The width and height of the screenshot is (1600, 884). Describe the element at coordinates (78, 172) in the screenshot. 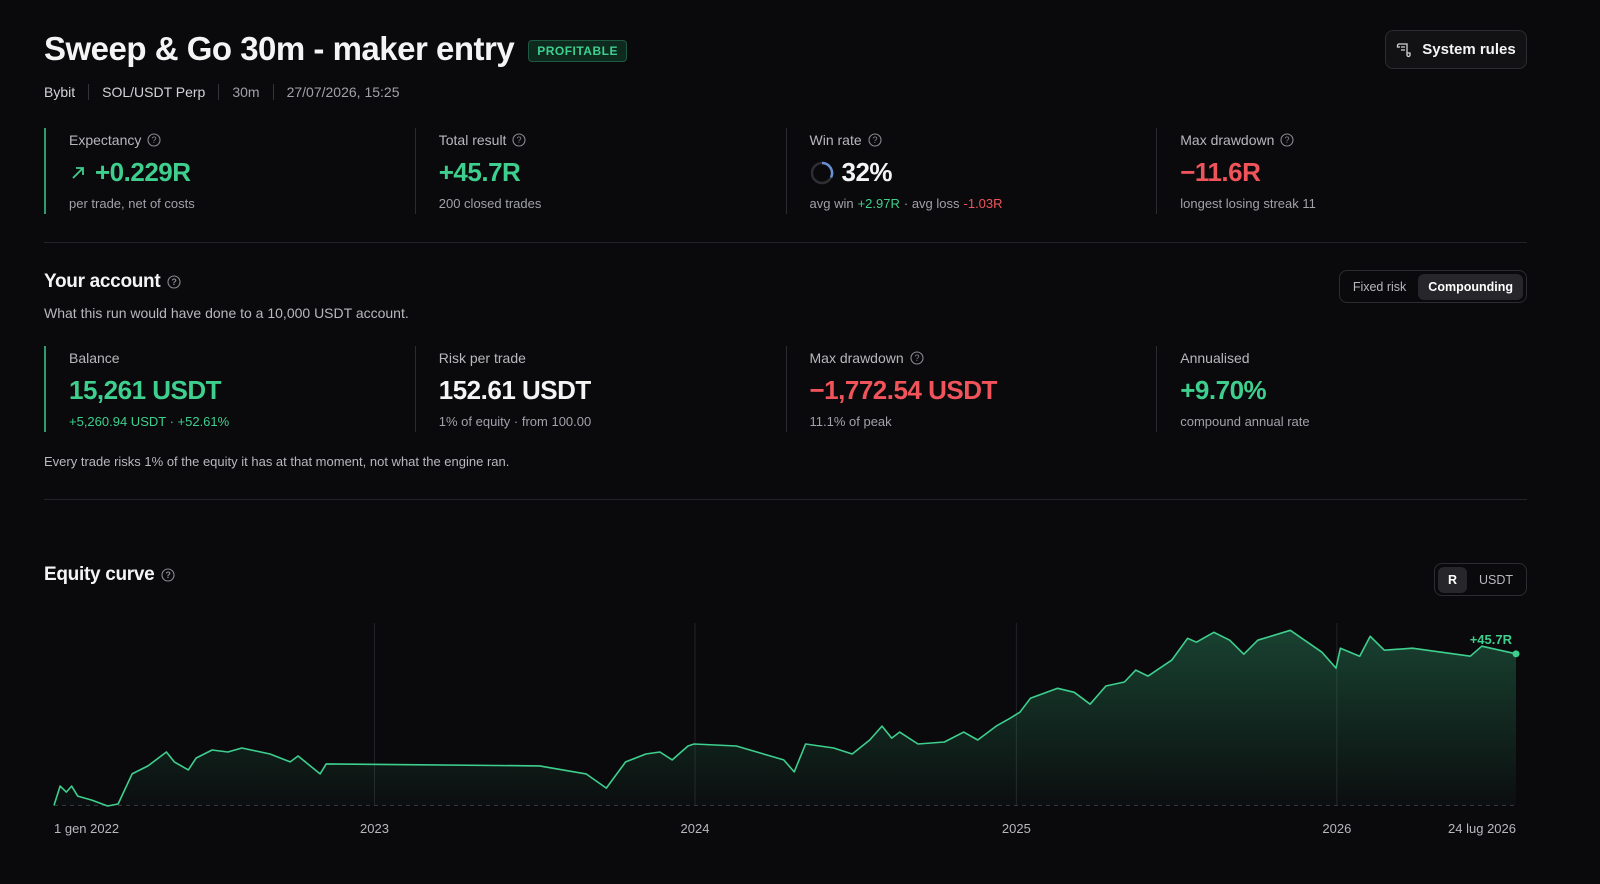

I see `arrow-path` at that location.